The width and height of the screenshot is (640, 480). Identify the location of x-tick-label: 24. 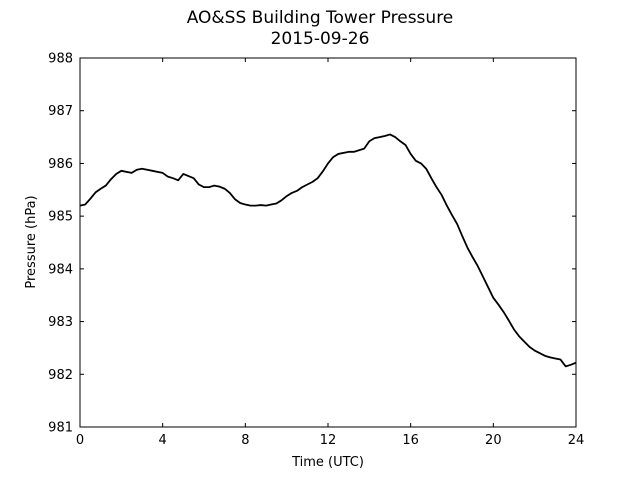
(576, 440).